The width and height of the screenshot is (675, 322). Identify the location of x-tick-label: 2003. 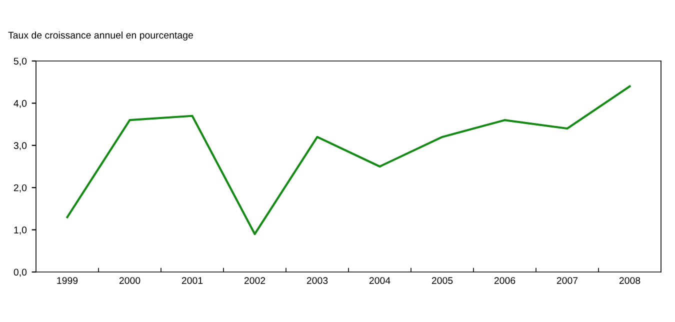
(317, 280).